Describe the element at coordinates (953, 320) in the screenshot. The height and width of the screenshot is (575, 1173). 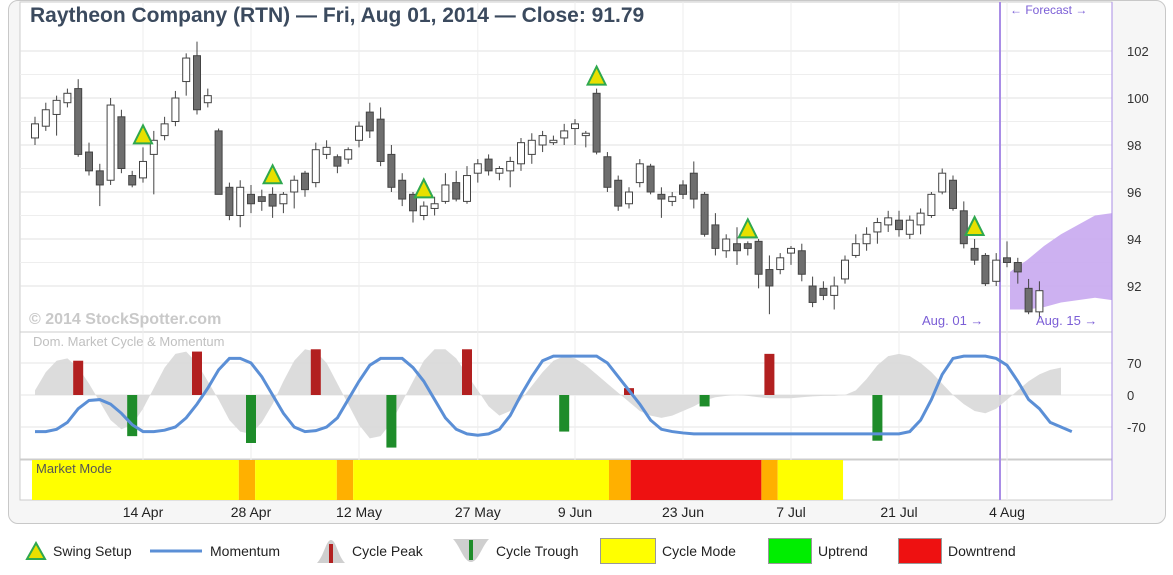
I see `current-date-label: Aug. 01 →` at that location.